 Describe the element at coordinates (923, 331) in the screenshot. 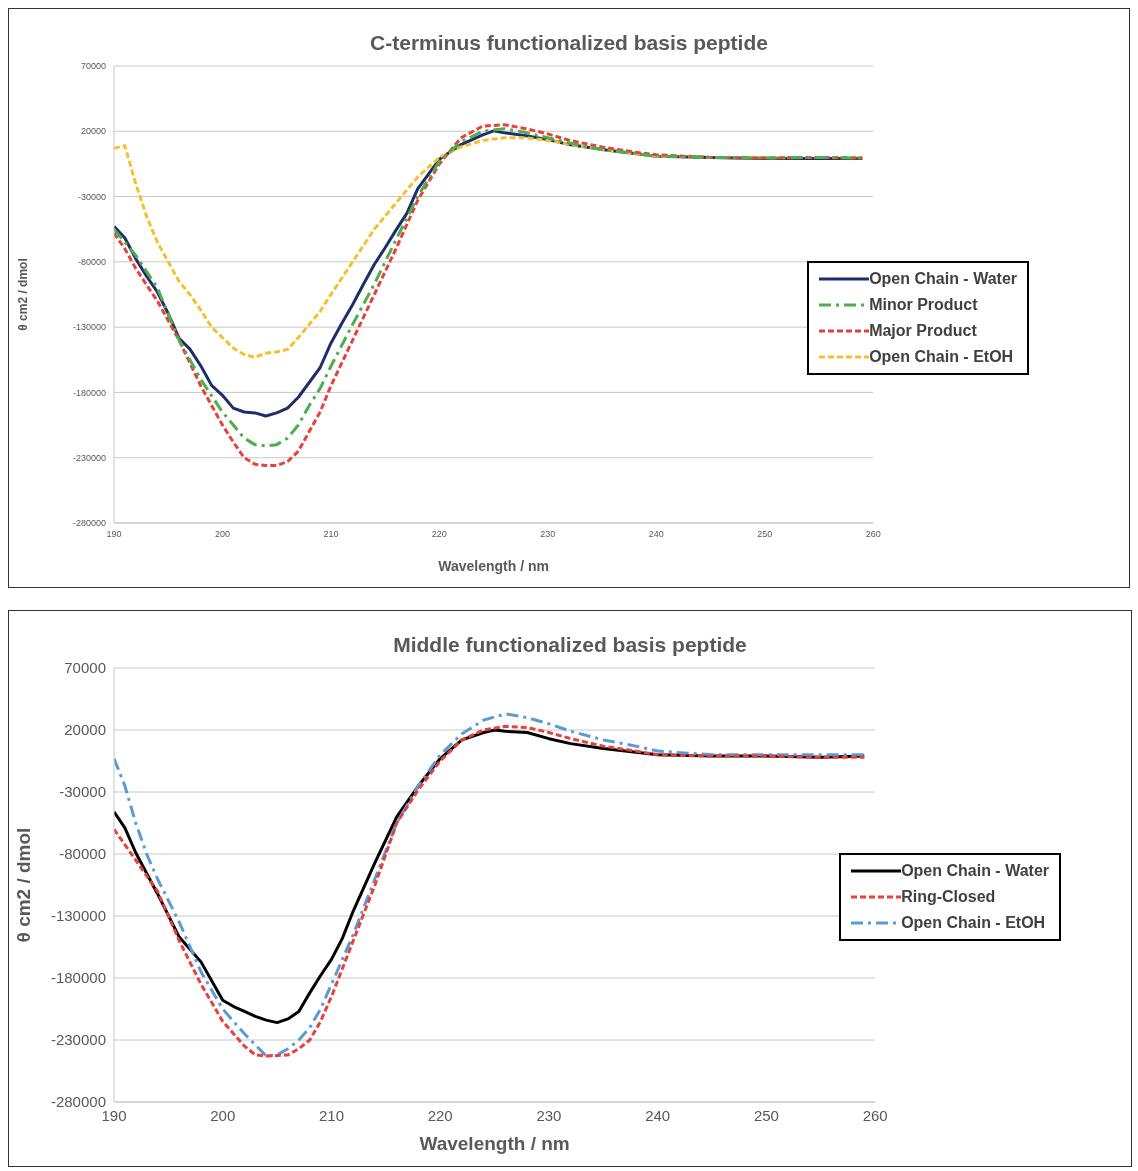

I see `legend-label: Major Product` at that location.